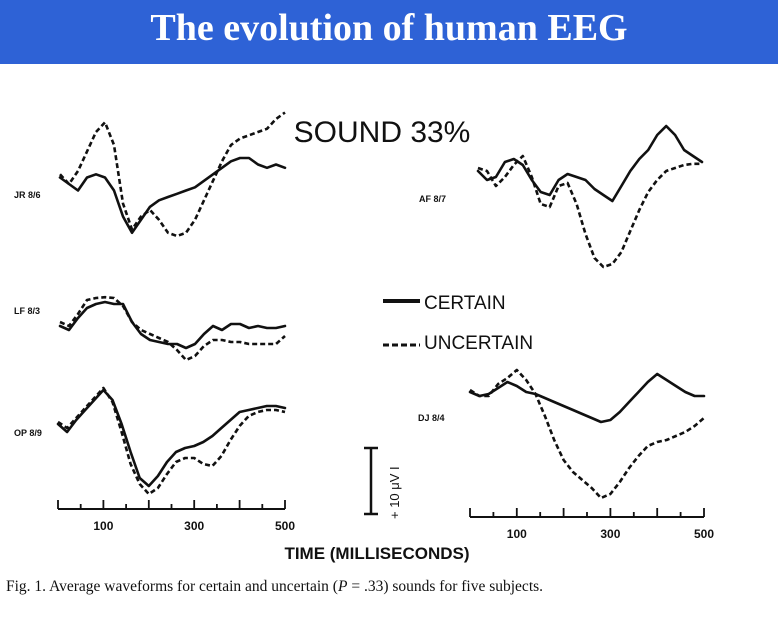  I want to click on legend-certain-label: CERTAIN, so click(465, 303).